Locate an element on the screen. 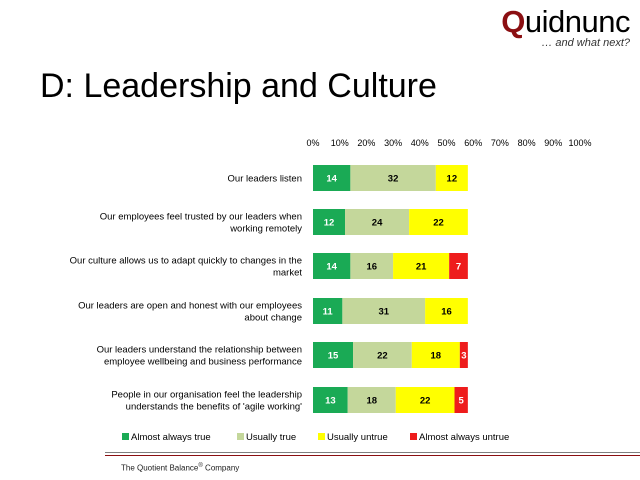 Image resolution: width=640 pixels, height=480 pixels. data-label: 7 is located at coordinates (458, 267).